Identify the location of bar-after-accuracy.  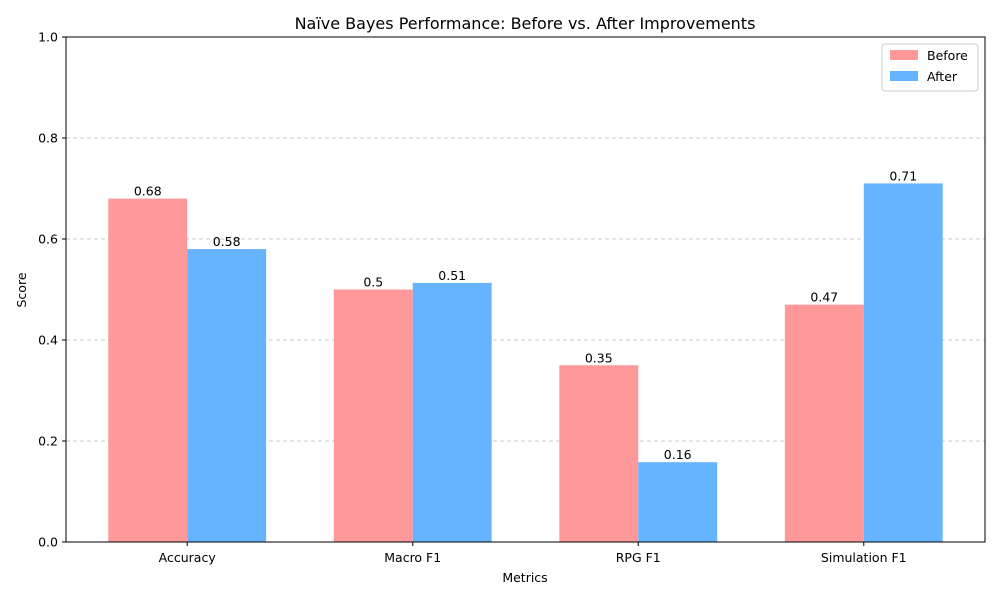
(227, 395).